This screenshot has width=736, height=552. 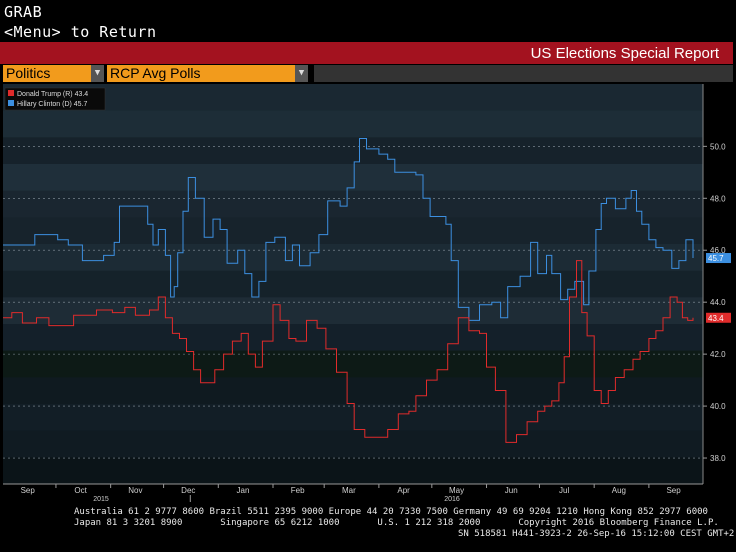 What do you see at coordinates (349, 490) in the screenshot?
I see `x-month-label: Mar` at bounding box center [349, 490].